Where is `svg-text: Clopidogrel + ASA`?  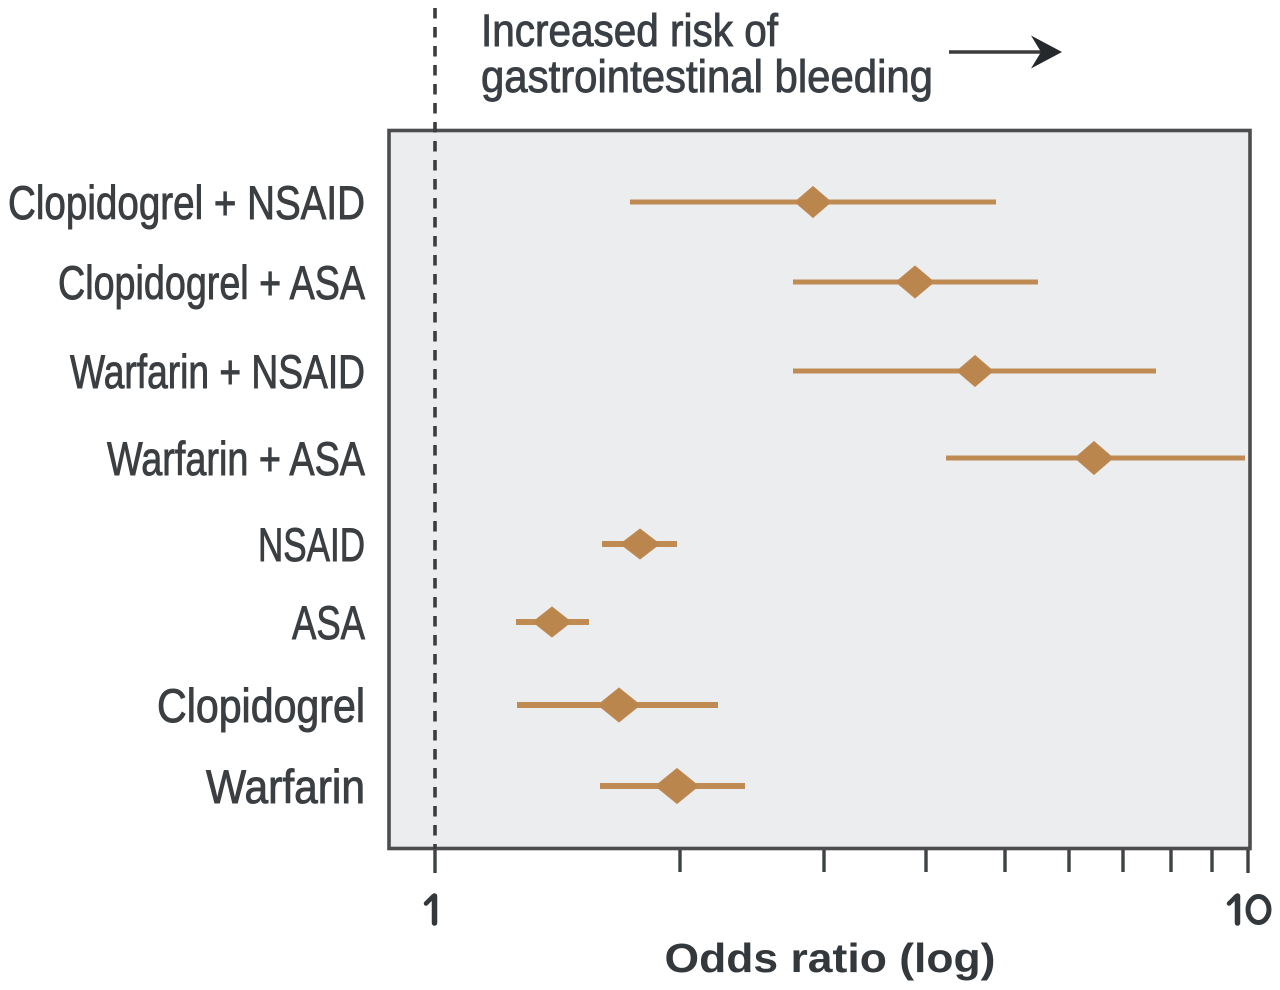
svg-text: Clopidogrel + ASA is located at coordinates (212, 282).